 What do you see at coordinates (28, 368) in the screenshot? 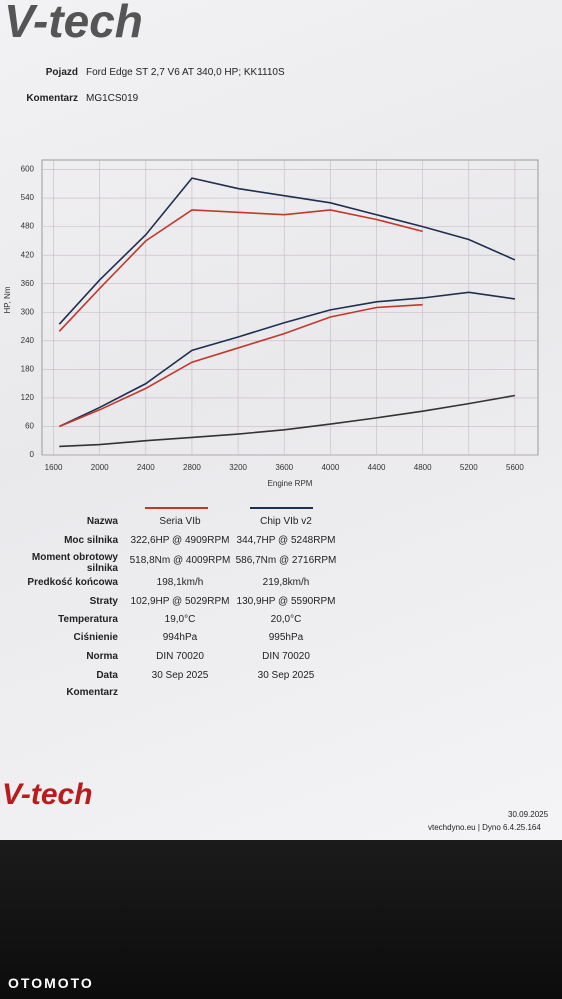
I see `y-tick-label: 180` at bounding box center [28, 368].